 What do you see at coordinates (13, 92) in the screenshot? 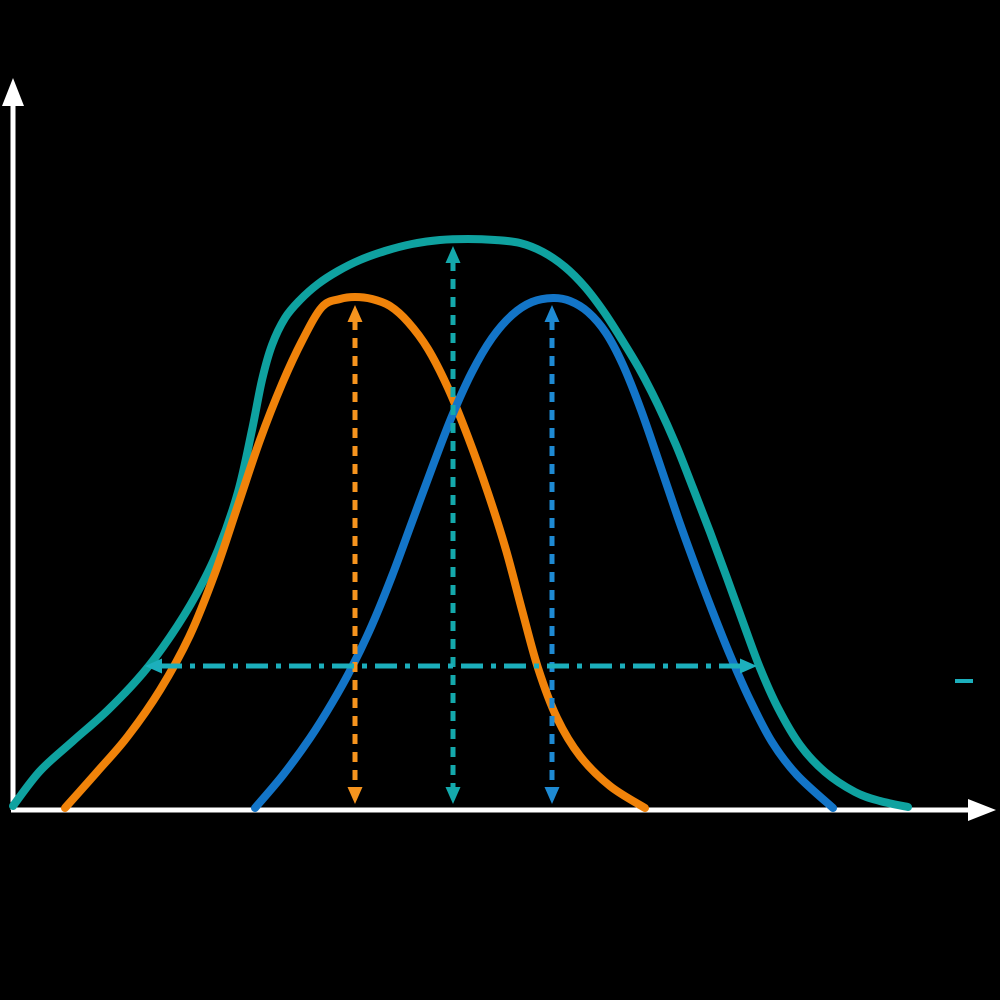
I see `y-axis-arrowhead-icon` at bounding box center [13, 92].